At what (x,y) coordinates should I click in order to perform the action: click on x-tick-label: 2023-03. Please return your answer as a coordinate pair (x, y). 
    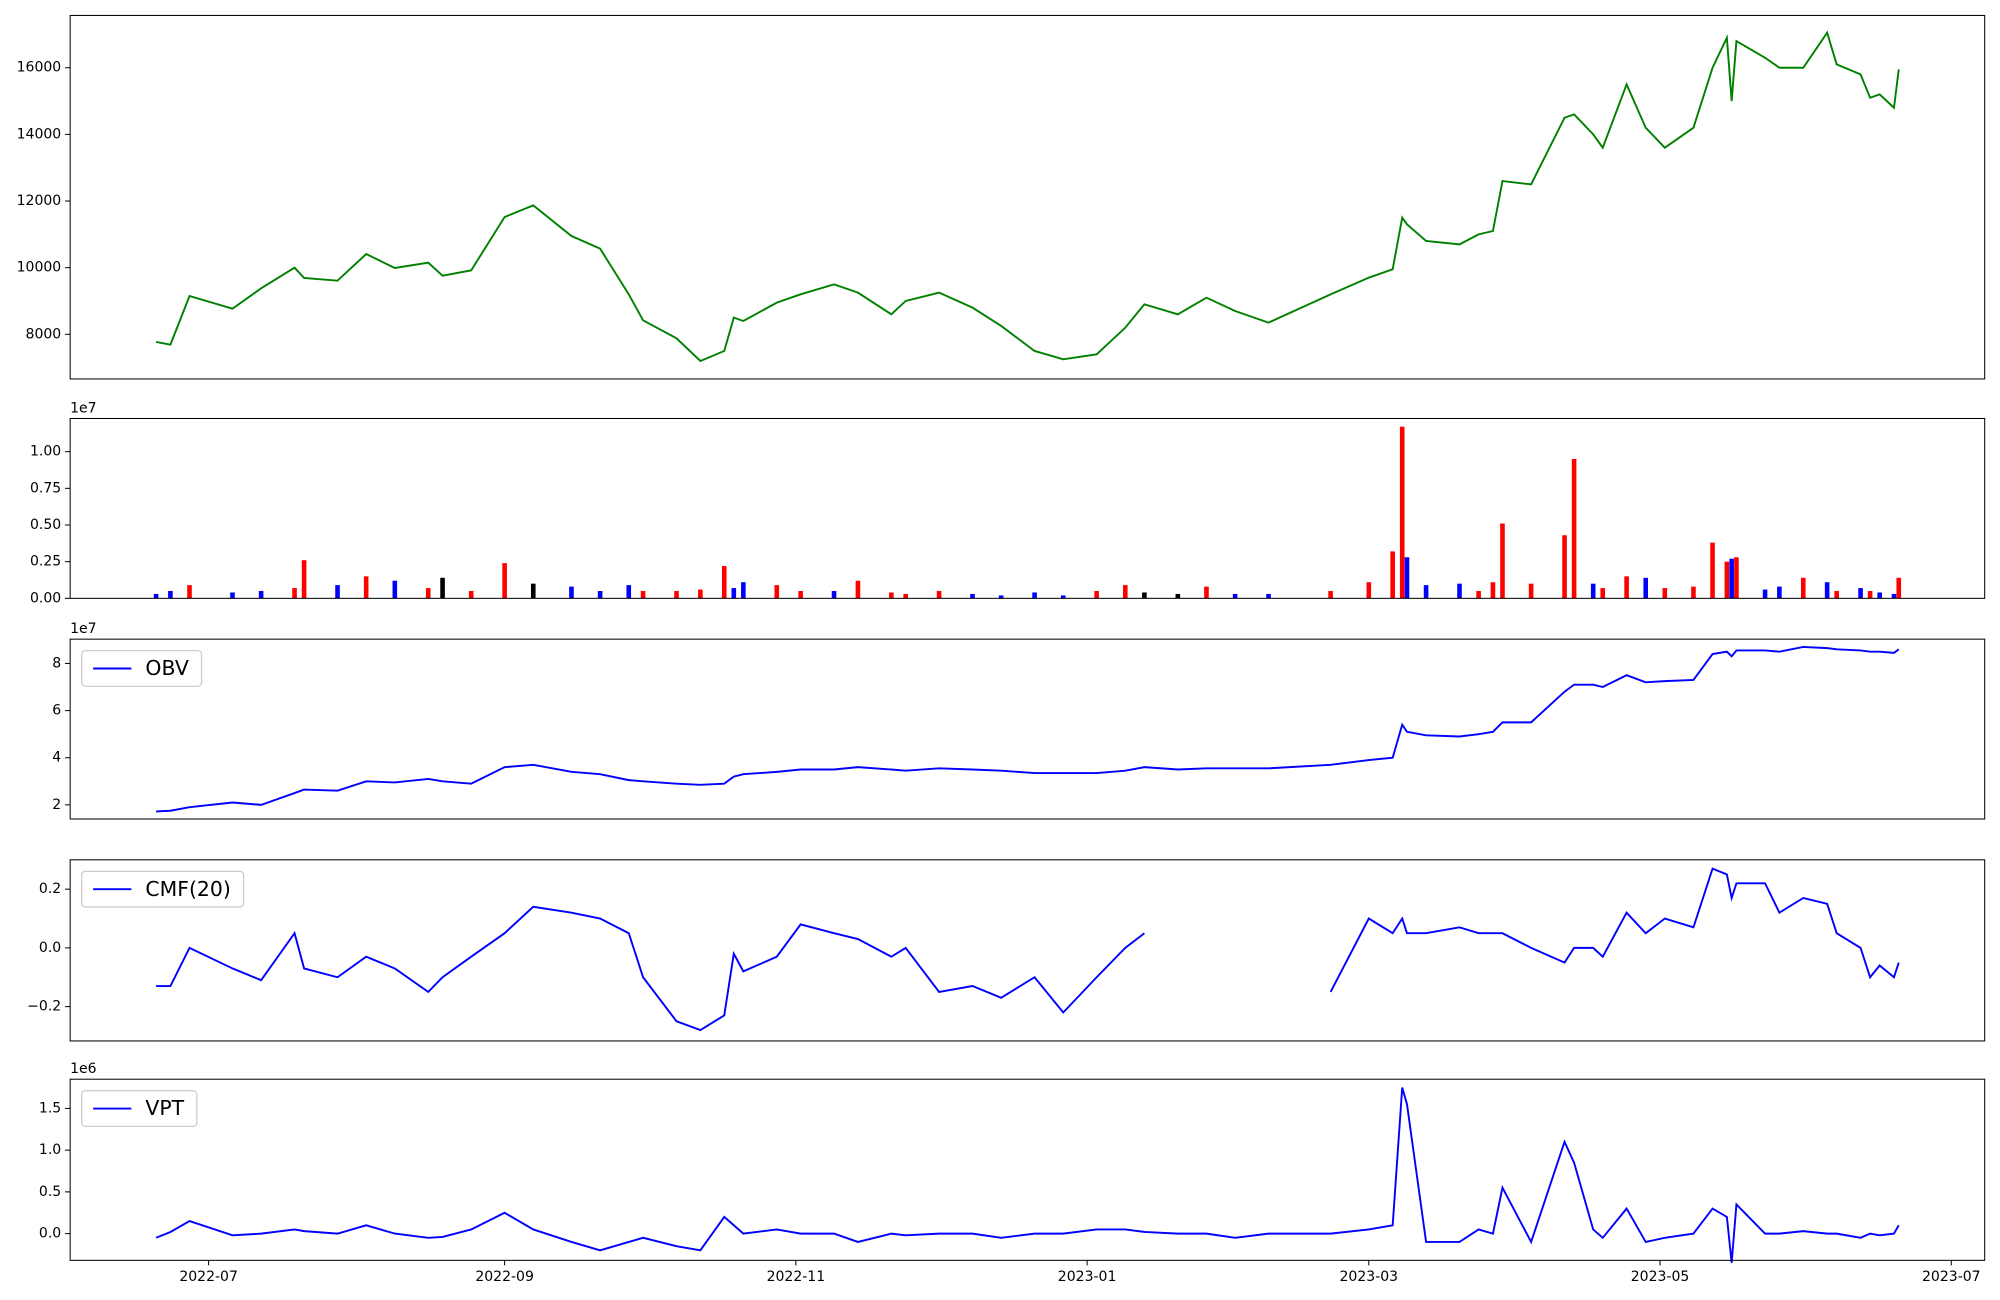
    Looking at the image, I should click on (1369, 1277).